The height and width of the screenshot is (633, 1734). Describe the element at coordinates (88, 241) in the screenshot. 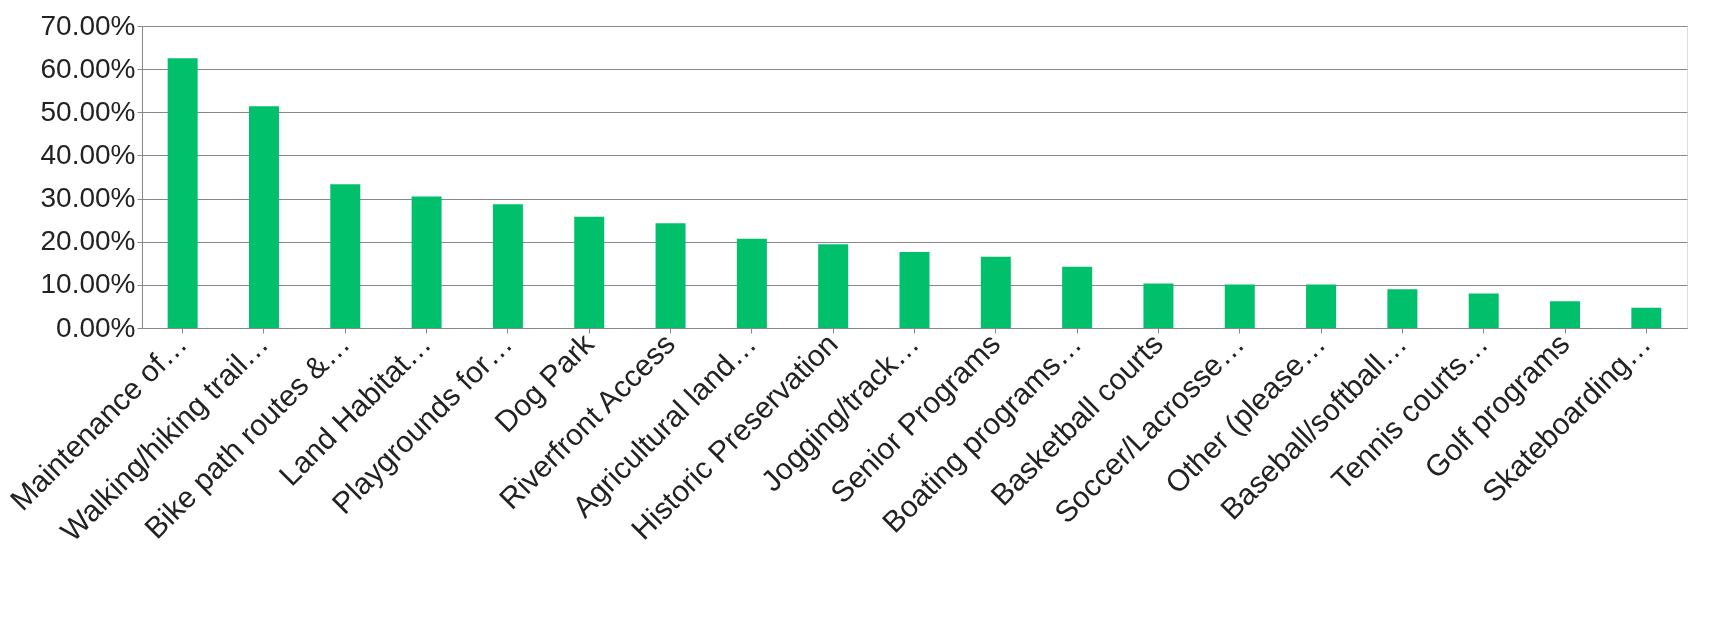

I see `y-tick-label: 20.00%` at that location.